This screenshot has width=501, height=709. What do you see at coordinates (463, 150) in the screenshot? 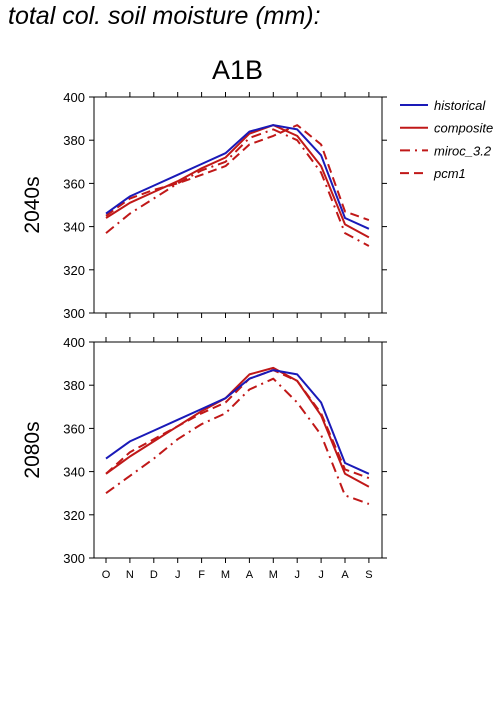
I see `legend-label: miroc_3.2` at bounding box center [463, 150].